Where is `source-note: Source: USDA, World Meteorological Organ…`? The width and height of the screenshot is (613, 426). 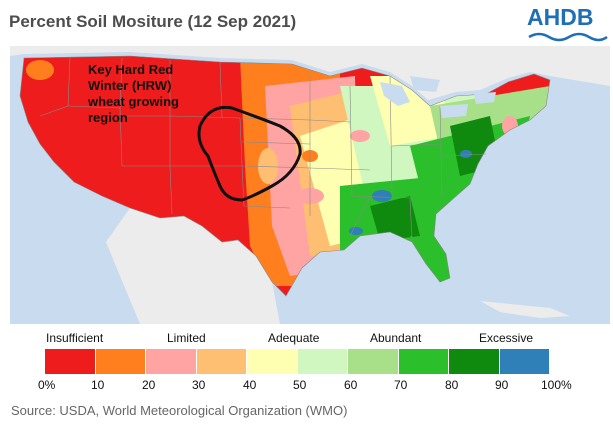 source-note: Source: USDA, World Meteorological Organ… is located at coordinates (179, 410).